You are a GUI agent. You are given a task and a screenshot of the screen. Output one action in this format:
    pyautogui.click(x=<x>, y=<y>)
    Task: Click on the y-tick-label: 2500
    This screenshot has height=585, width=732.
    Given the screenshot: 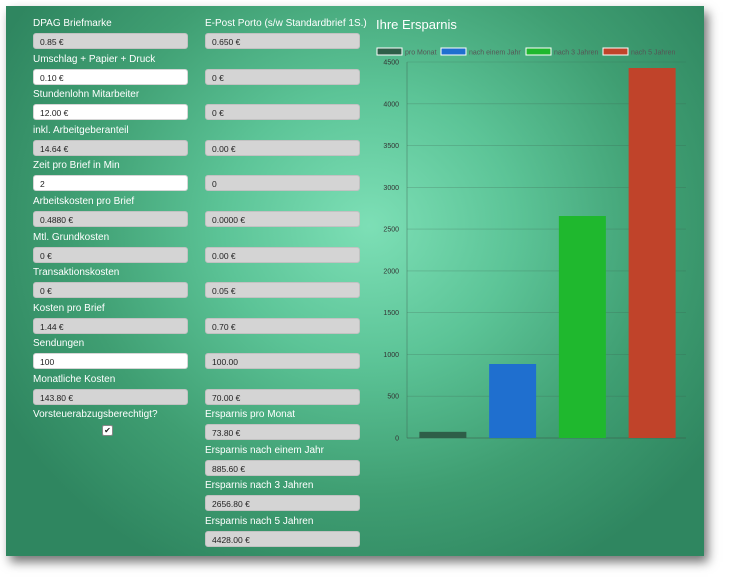 What is the action you would take?
    pyautogui.click(x=391, y=230)
    